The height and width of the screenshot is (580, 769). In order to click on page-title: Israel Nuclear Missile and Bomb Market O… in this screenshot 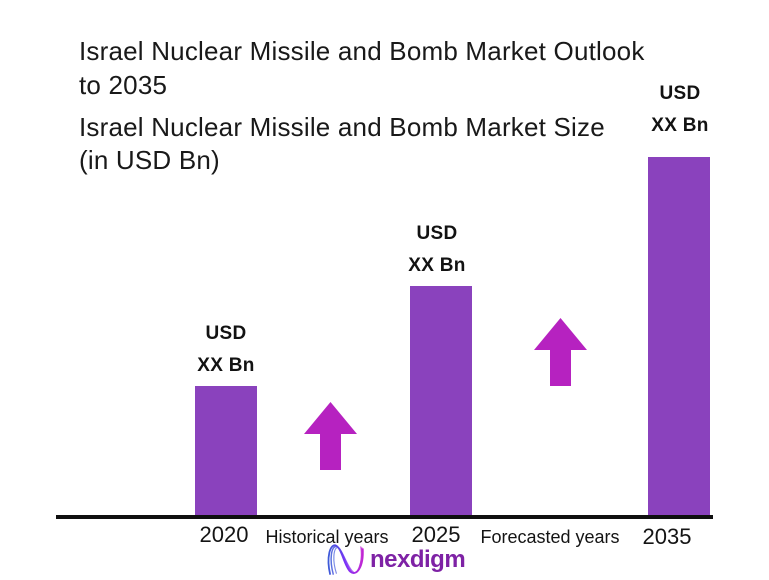, I will do `click(389, 68)`.